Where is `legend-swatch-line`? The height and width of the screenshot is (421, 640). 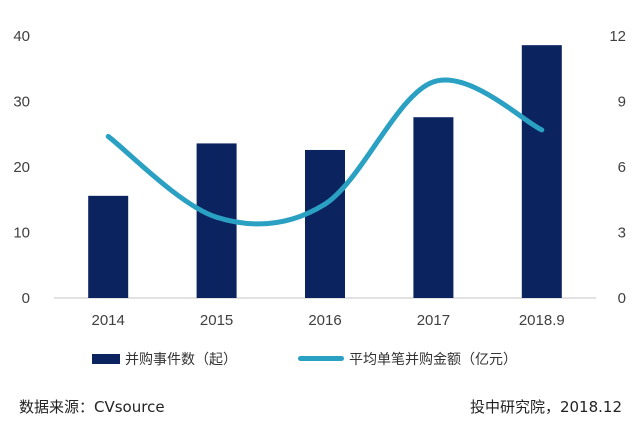 legend-swatch-line is located at coordinates (321, 358).